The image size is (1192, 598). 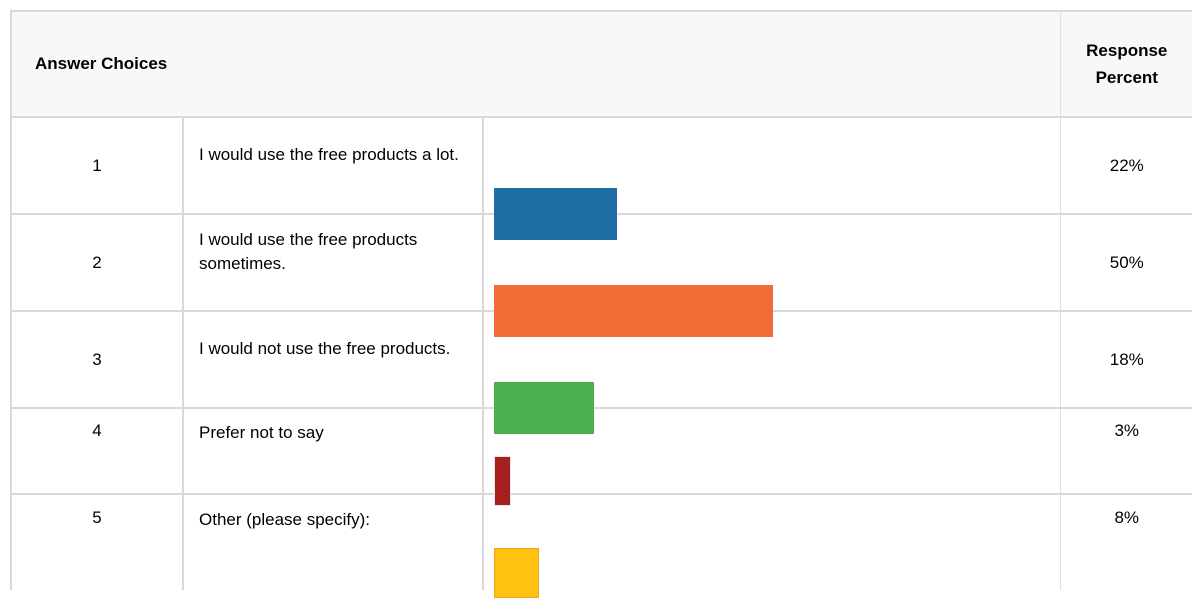 What do you see at coordinates (333, 166) in the screenshot?
I see `answer-label: I would use the free products a lot.` at bounding box center [333, 166].